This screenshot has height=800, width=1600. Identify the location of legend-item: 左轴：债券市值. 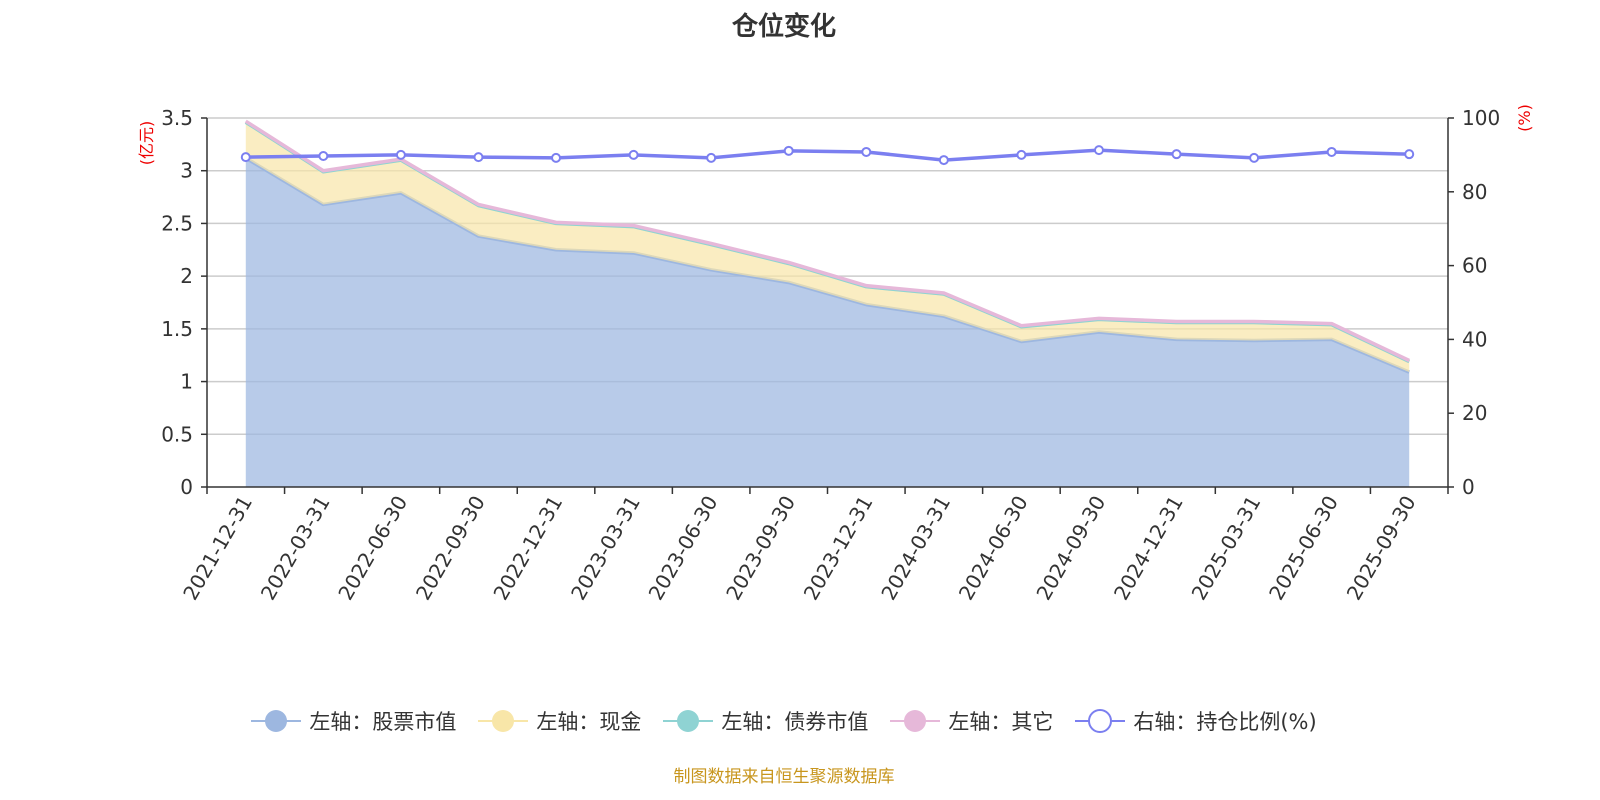
(765, 721).